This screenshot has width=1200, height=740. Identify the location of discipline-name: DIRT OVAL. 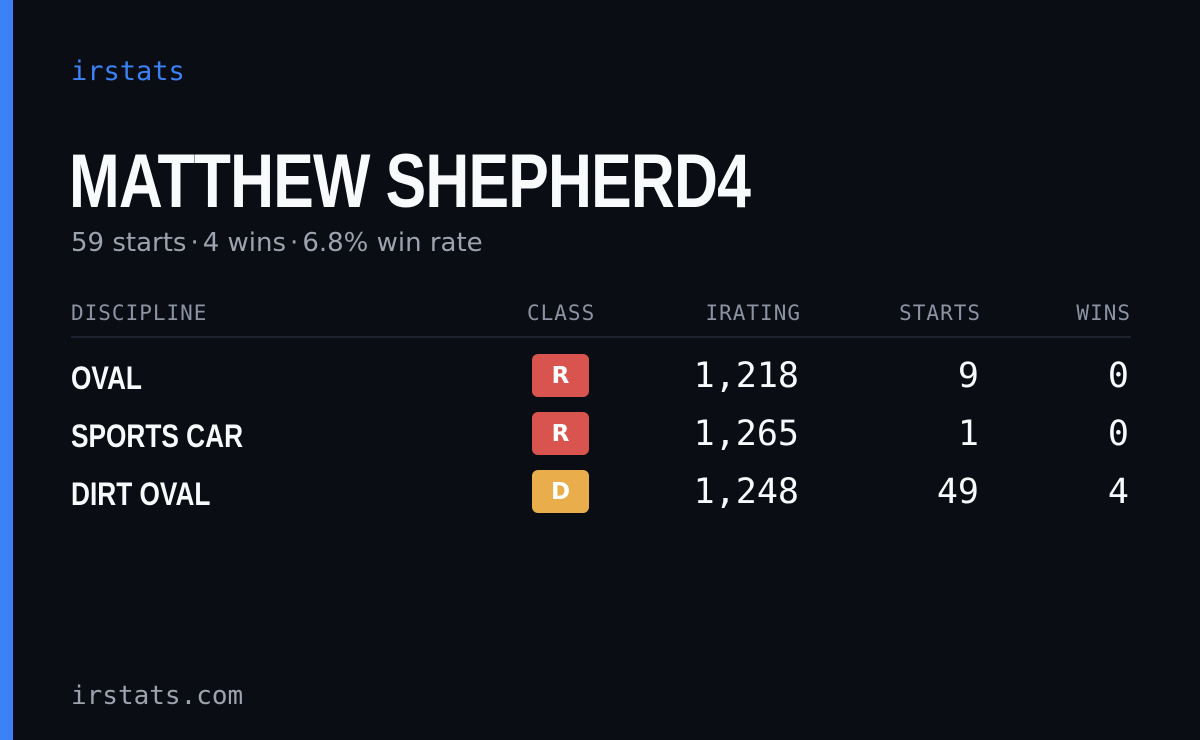
(141, 494).